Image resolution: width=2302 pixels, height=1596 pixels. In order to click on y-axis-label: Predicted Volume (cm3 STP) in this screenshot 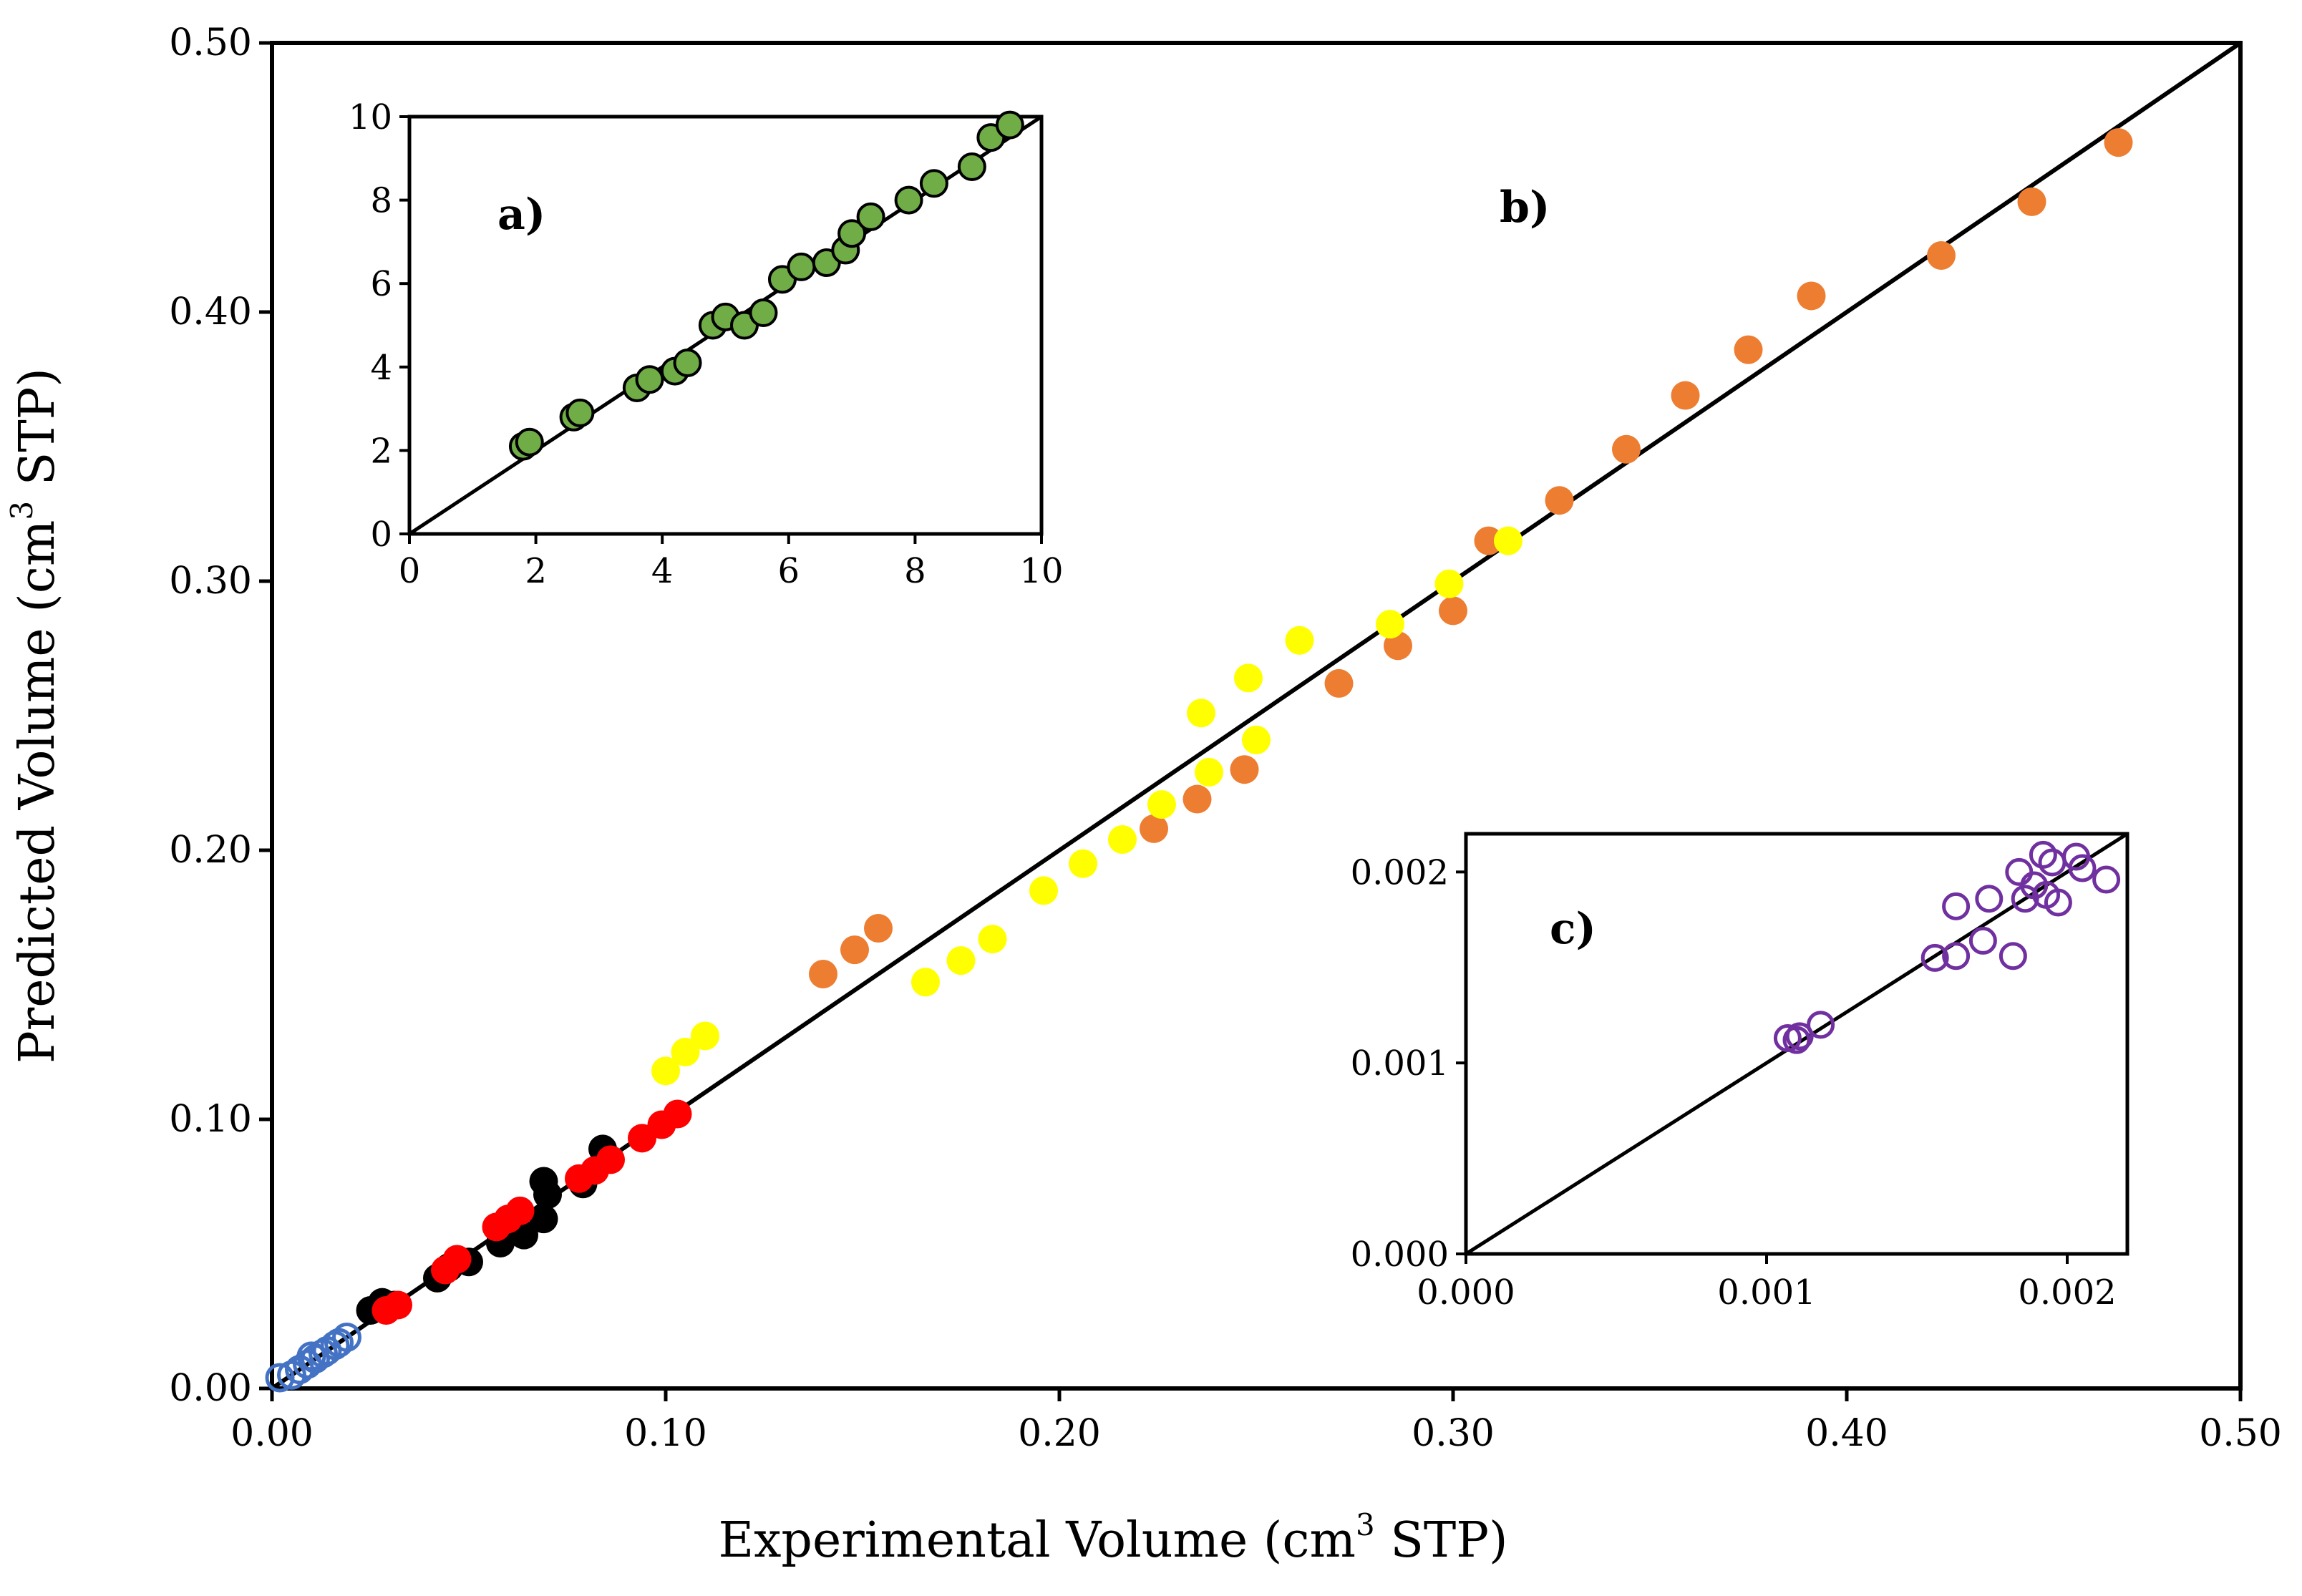, I will do `click(35, 716)`.